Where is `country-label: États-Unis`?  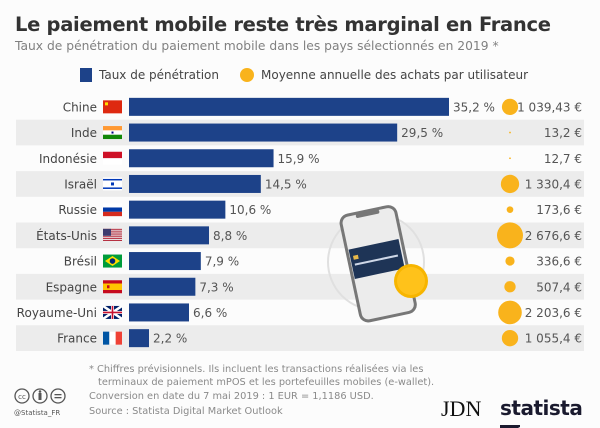 country-label: États-Unis is located at coordinates (66, 235).